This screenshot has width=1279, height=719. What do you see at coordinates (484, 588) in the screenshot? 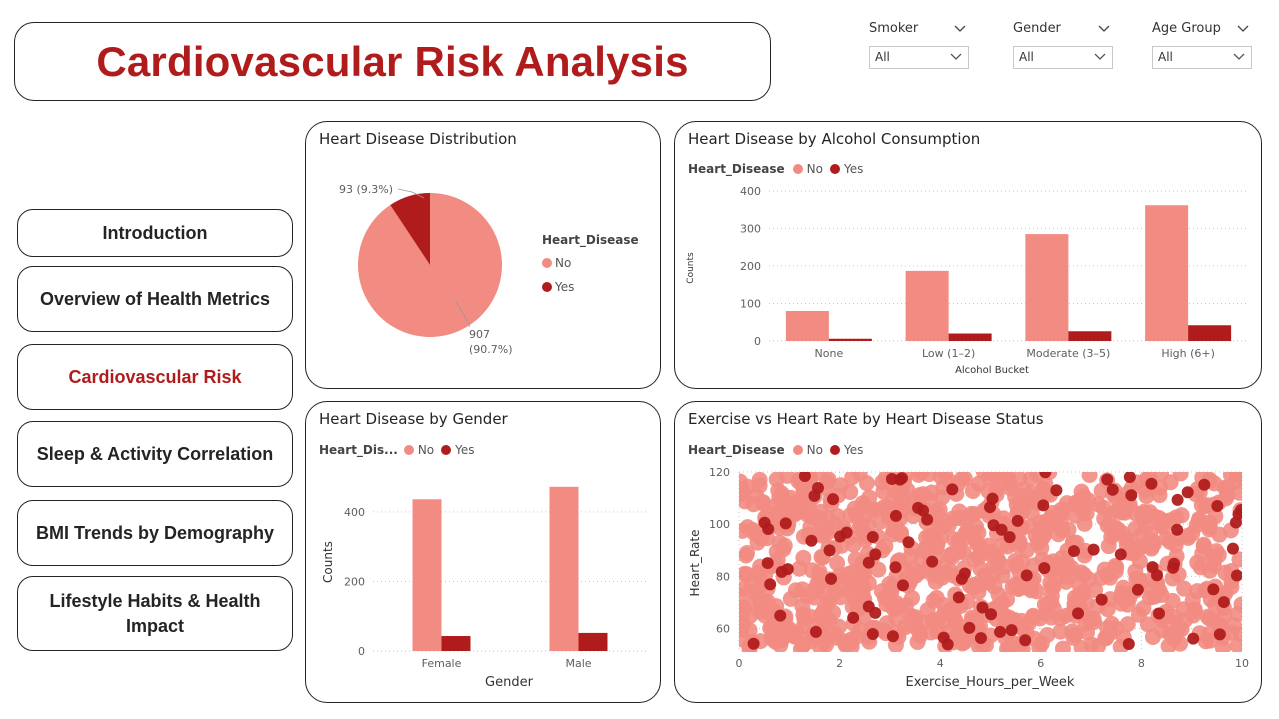
I see `gender-bar-chart: 0 200 400 Female Male Counts Gender` at bounding box center [484, 588].